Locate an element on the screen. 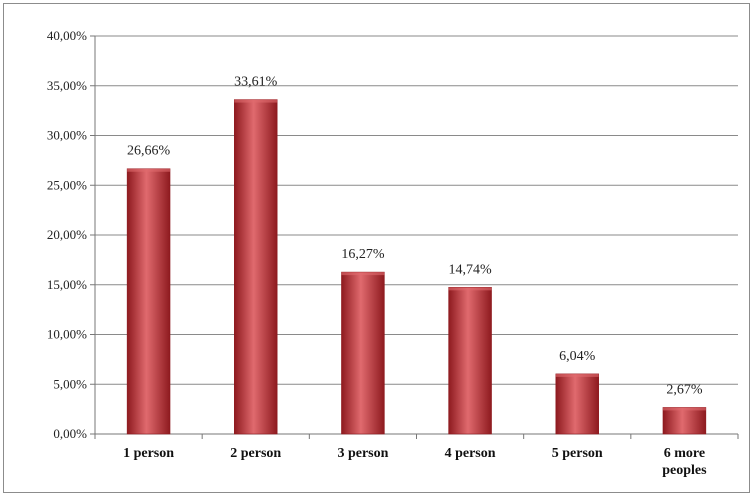  category-label: 3 person is located at coordinates (362, 453).